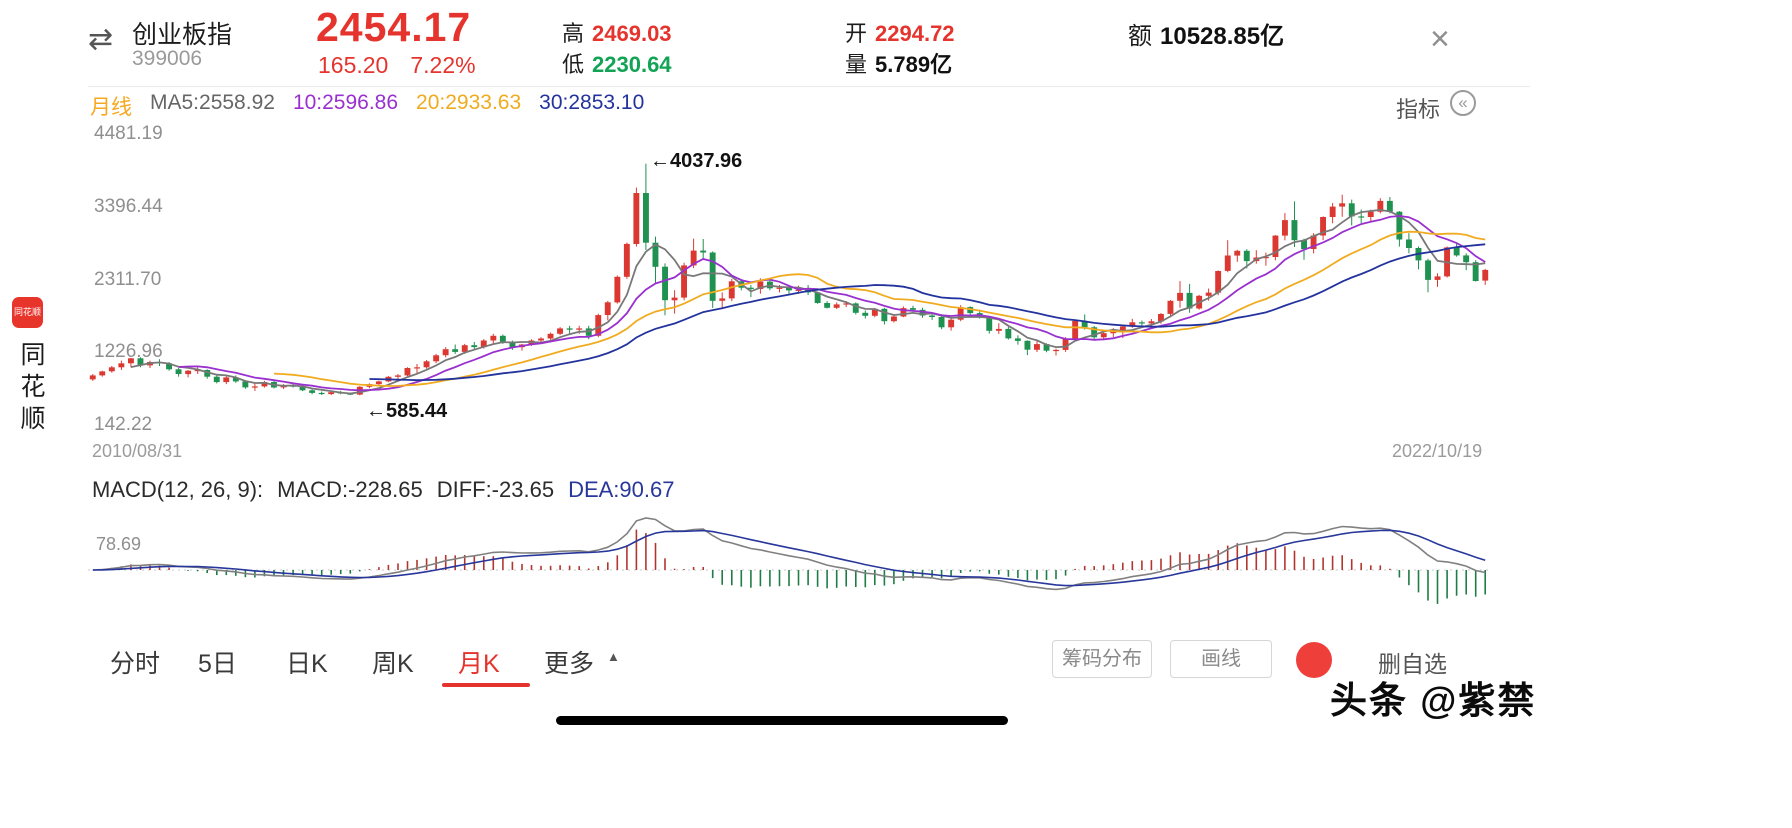 The height and width of the screenshot is (828, 1792). What do you see at coordinates (495, 489) in the screenshot?
I see `diff-value: DIFF:-23.65` at bounding box center [495, 489].